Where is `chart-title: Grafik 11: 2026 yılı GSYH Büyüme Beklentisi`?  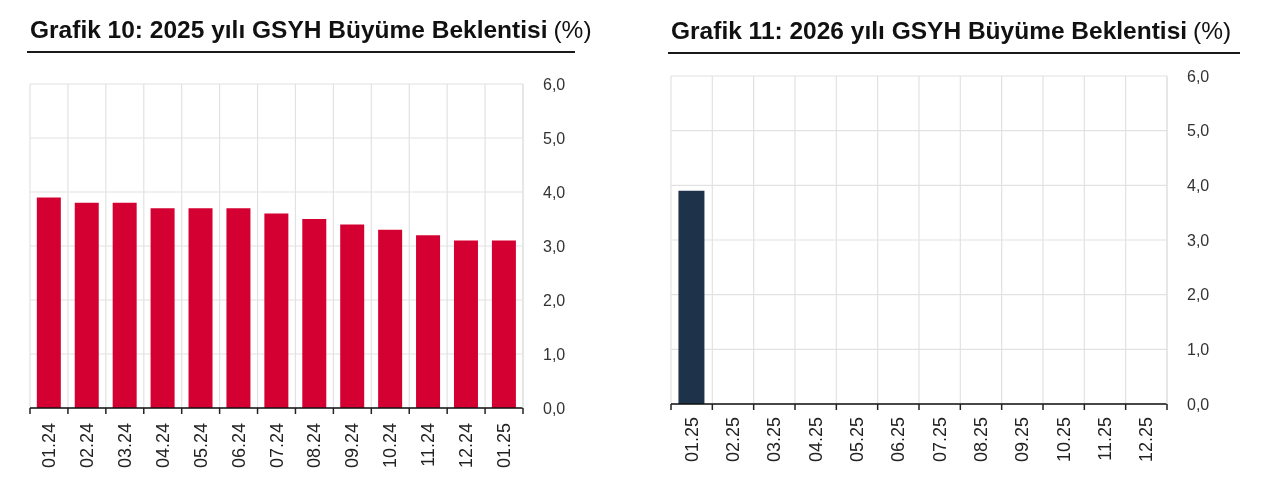 chart-title: Grafik 11: 2026 yılı GSYH Büyüme Beklentisi is located at coordinates (929, 30).